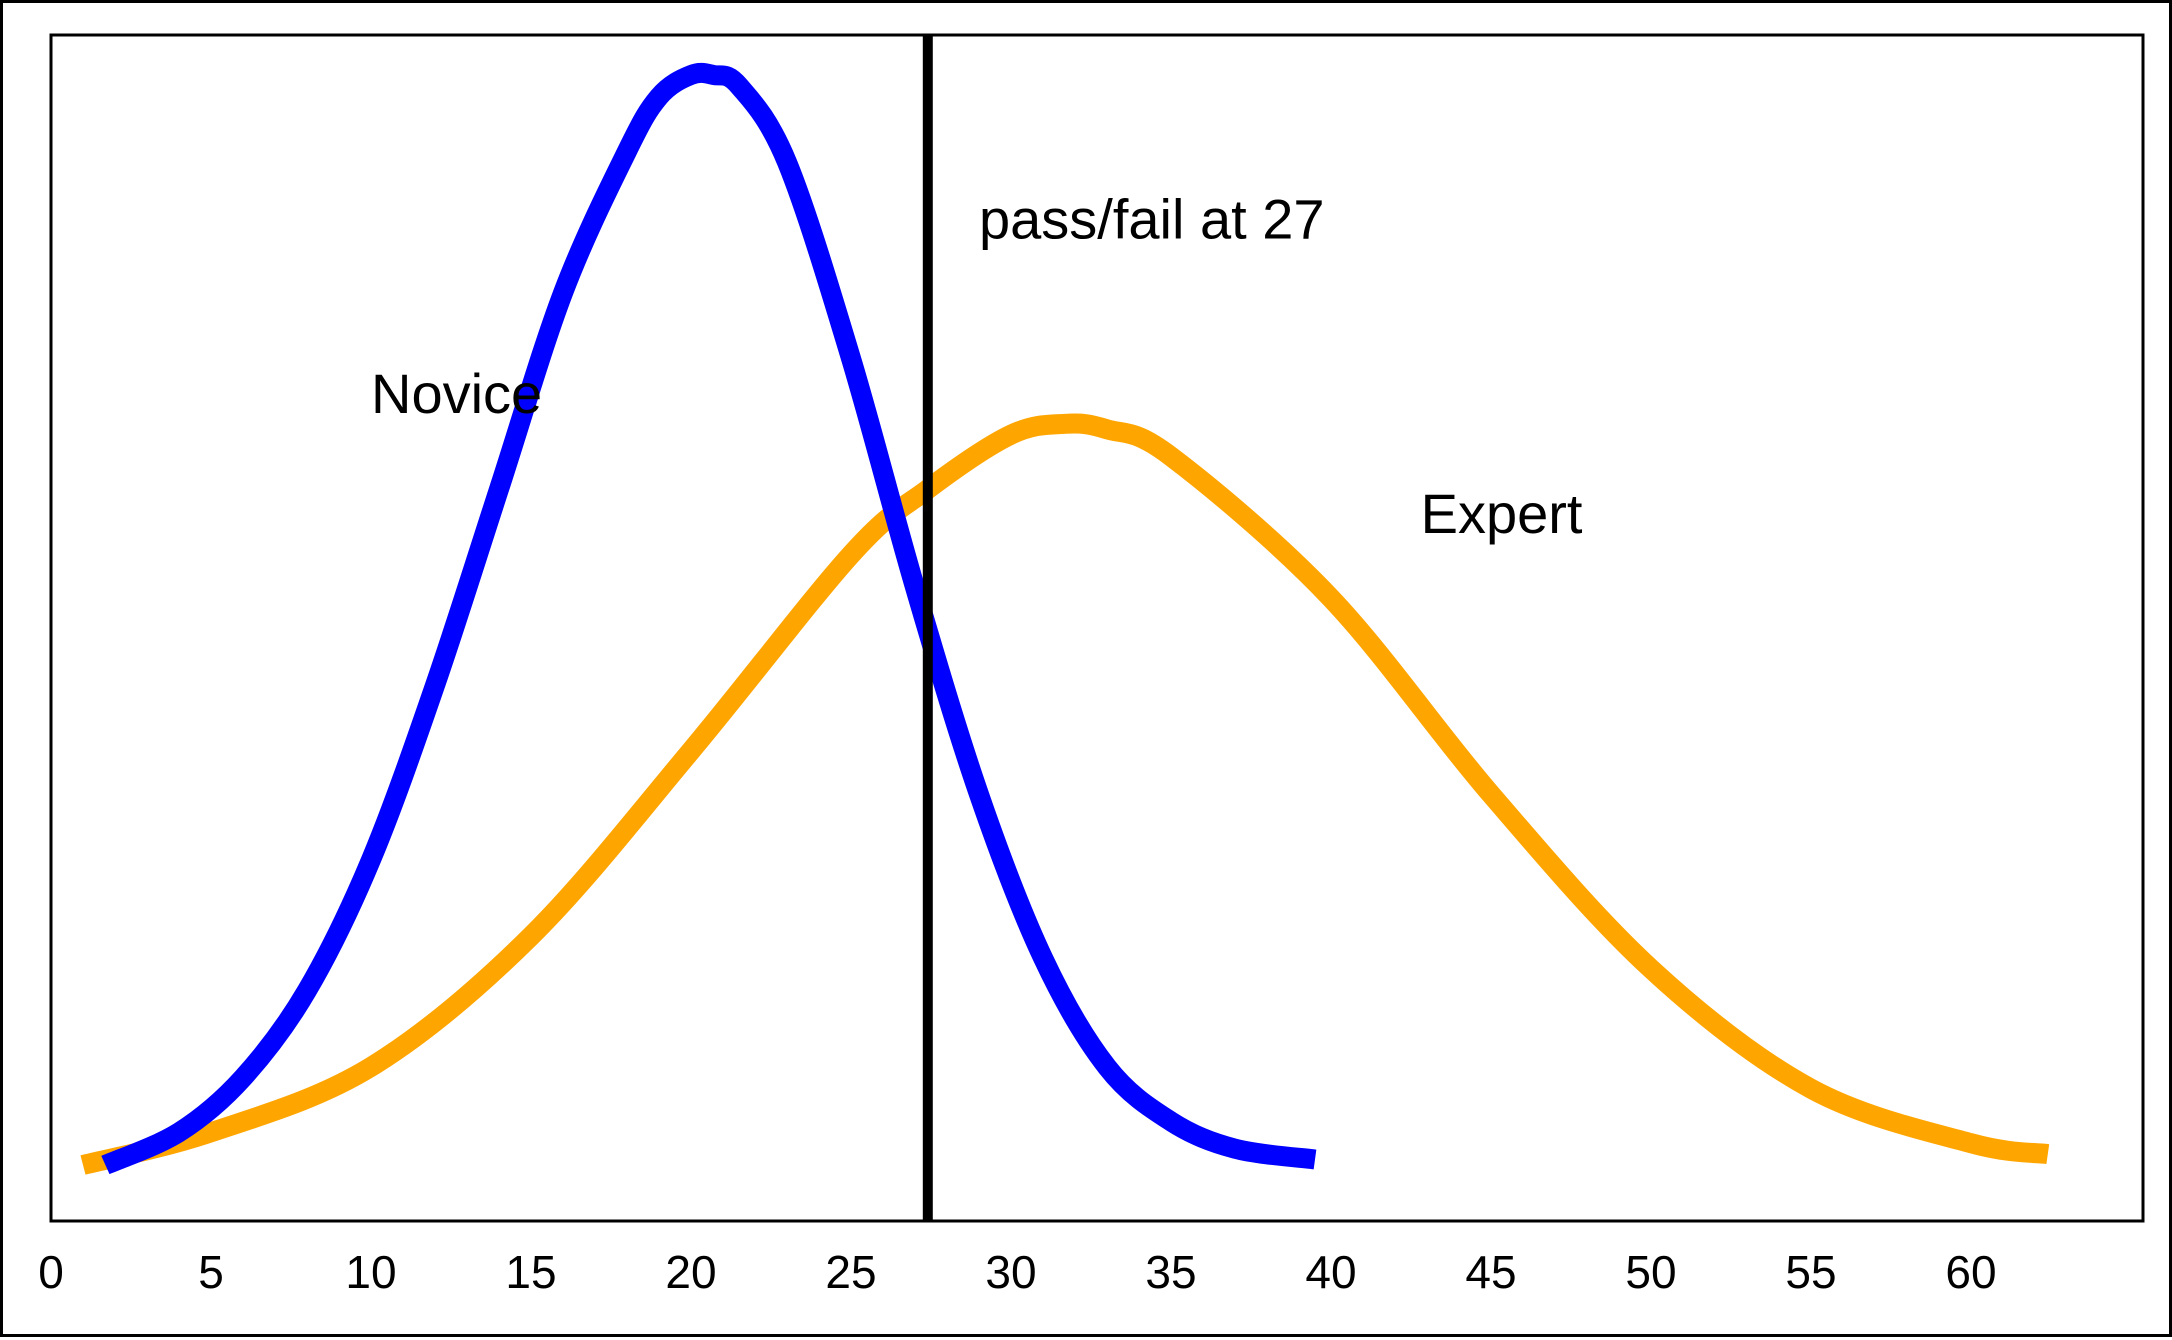  Describe the element at coordinates (1010, 1272) in the screenshot. I see `x-tick-label-30: 30` at that location.